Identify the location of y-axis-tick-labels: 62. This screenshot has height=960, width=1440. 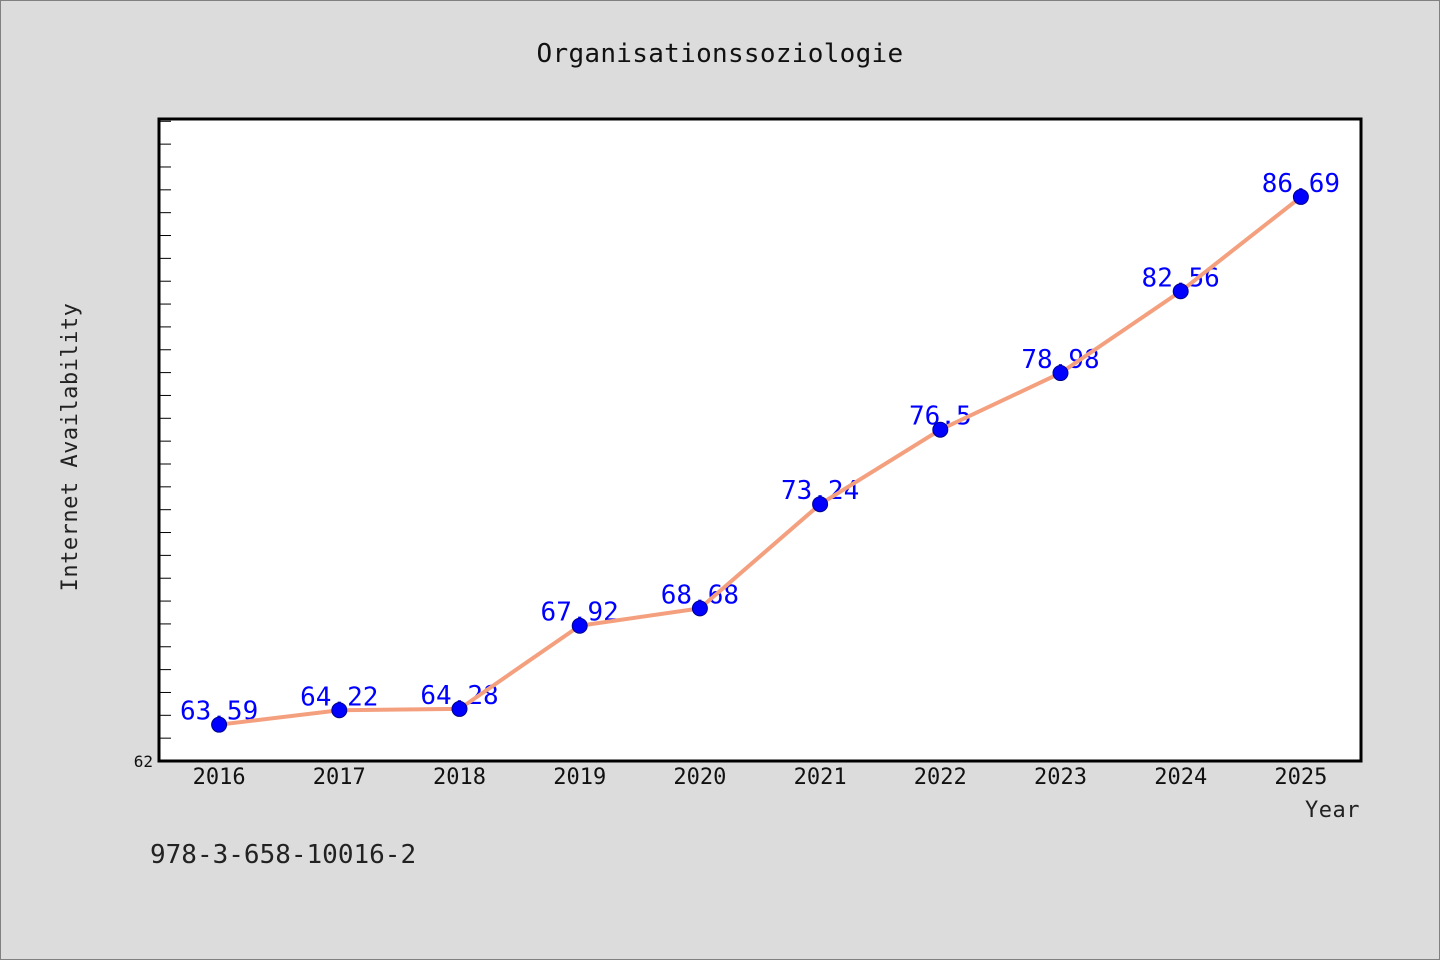
(143, 761).